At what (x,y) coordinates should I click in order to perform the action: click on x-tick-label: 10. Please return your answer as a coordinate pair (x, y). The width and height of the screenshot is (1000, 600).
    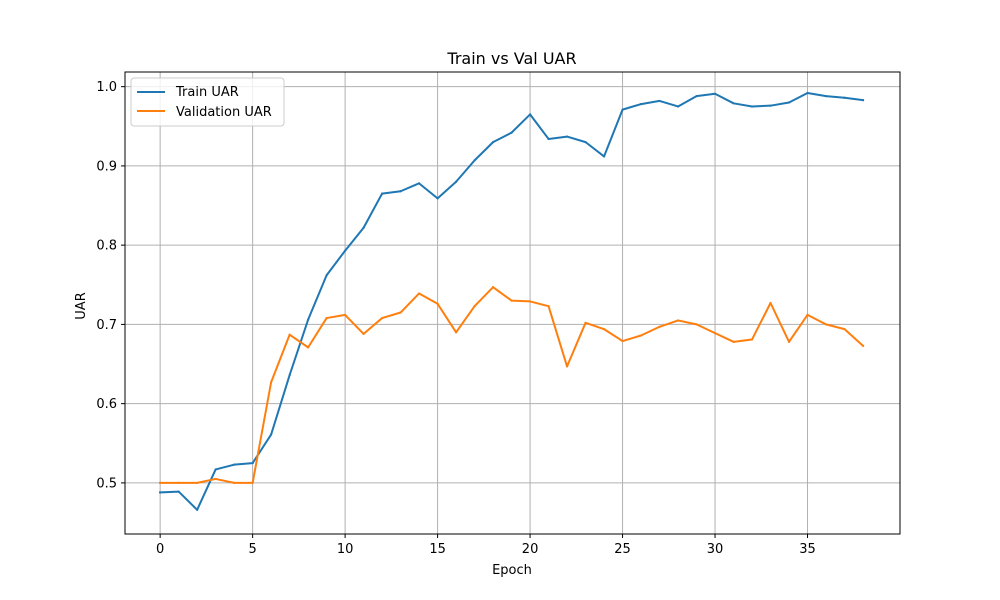
    Looking at the image, I should click on (345, 549).